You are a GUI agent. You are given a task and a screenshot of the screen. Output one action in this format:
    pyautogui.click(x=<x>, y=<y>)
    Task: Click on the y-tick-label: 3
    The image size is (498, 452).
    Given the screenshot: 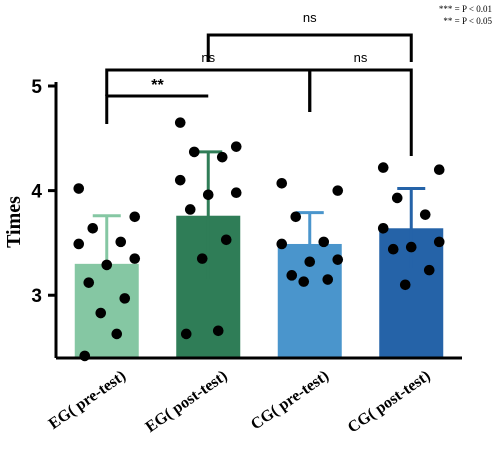 What is the action you would take?
    pyautogui.click(x=36, y=296)
    